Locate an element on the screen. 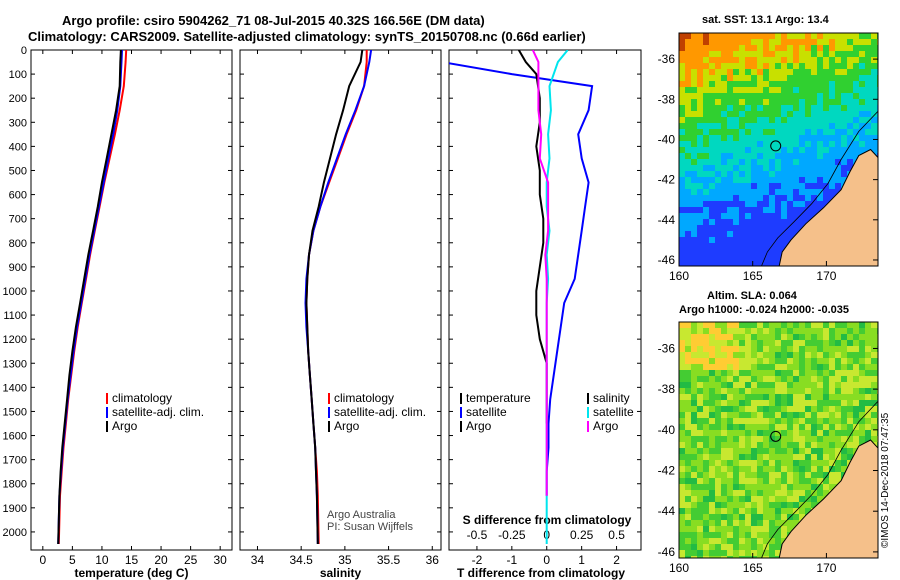 This screenshot has height=580, width=900. x-tick-label: 170 is located at coordinates (826, 568).